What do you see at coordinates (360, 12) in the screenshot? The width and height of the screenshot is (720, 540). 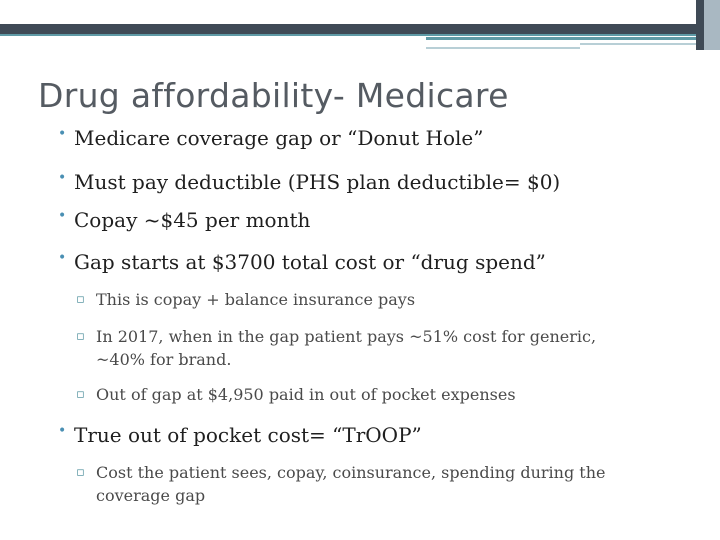 I see `header-band` at bounding box center [360, 12].